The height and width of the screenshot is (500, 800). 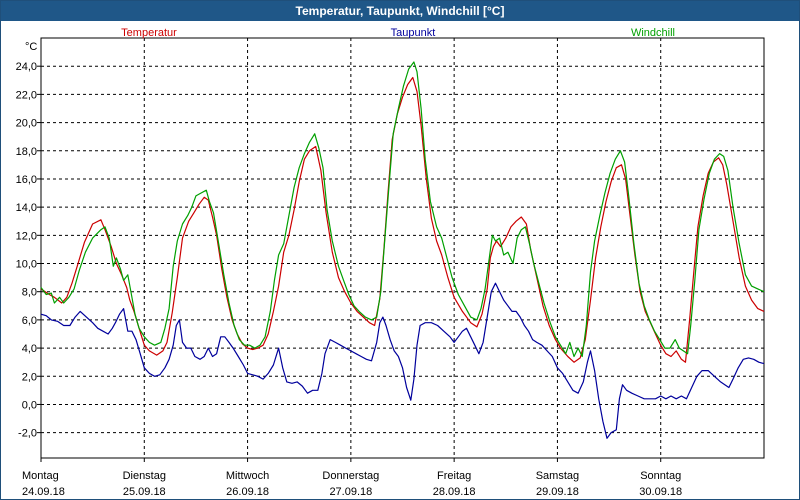 I want to click on y-tick-label: 10,0, so click(x=26, y=265).